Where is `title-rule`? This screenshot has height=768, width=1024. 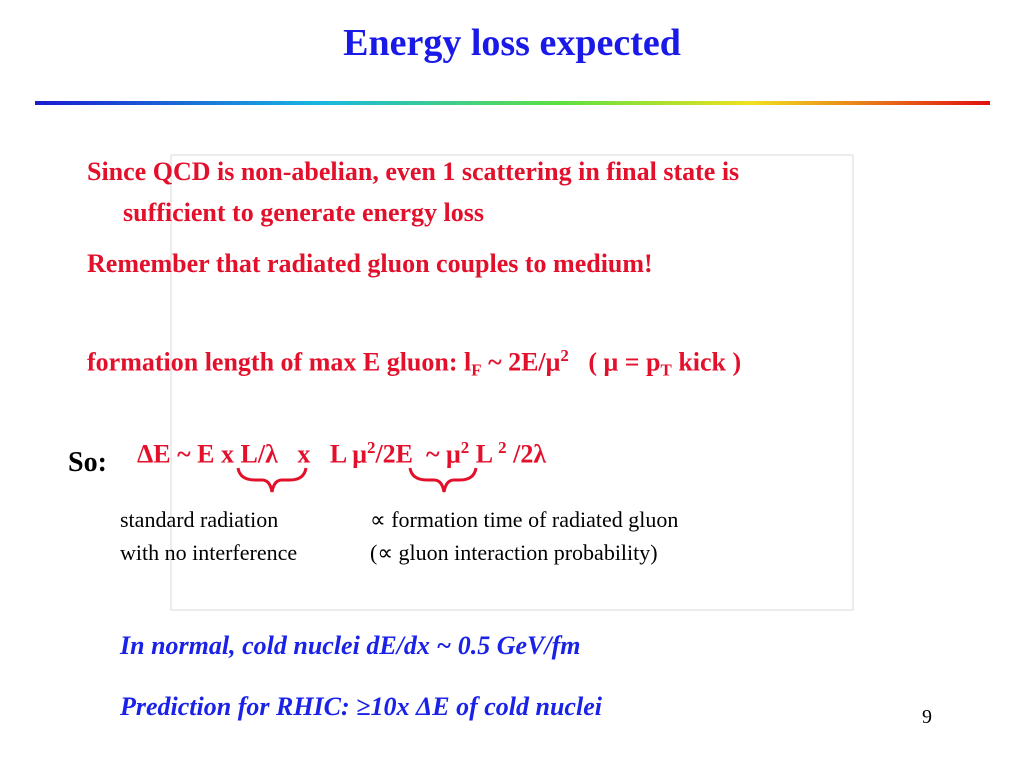 title-rule is located at coordinates (512, 103).